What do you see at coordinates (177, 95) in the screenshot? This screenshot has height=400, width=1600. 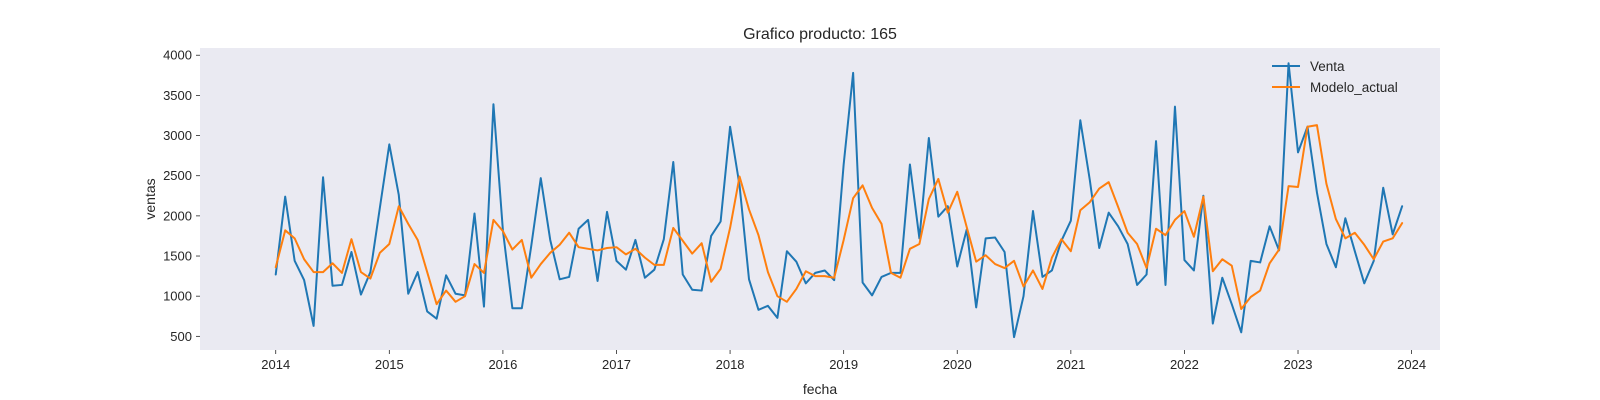 I see `y-tick-label: 3500` at bounding box center [177, 95].